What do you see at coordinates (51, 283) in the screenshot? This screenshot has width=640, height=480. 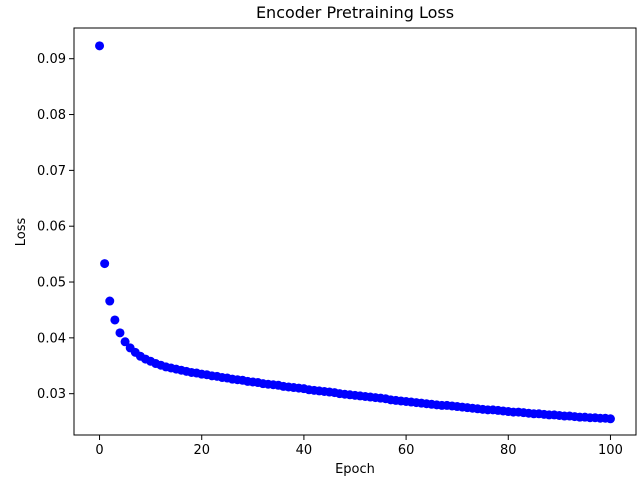 I see `y-tick-label: 0.05` at bounding box center [51, 283].